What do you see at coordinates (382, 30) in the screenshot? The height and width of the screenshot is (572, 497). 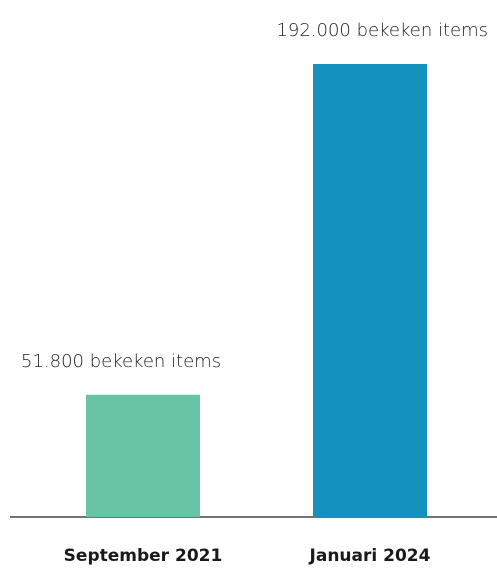 I see `data-label-1: 192.000 bekeken items` at bounding box center [382, 30].